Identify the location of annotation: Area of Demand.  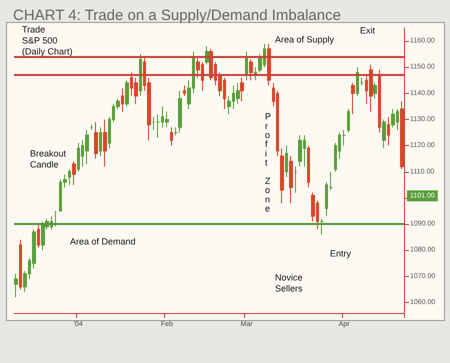
(103, 241).